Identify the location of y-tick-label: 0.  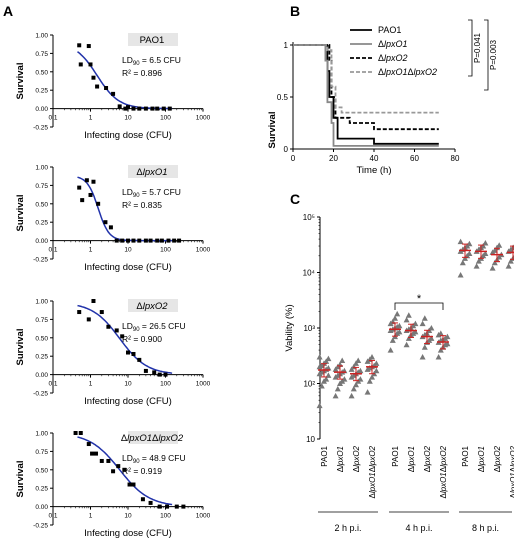
(286, 149).